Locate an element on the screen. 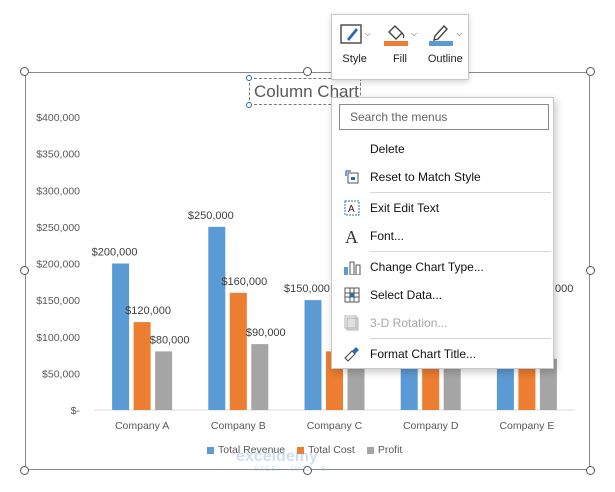 This screenshot has width=615, height=492. legend-label: Total Revenue is located at coordinates (252, 450).